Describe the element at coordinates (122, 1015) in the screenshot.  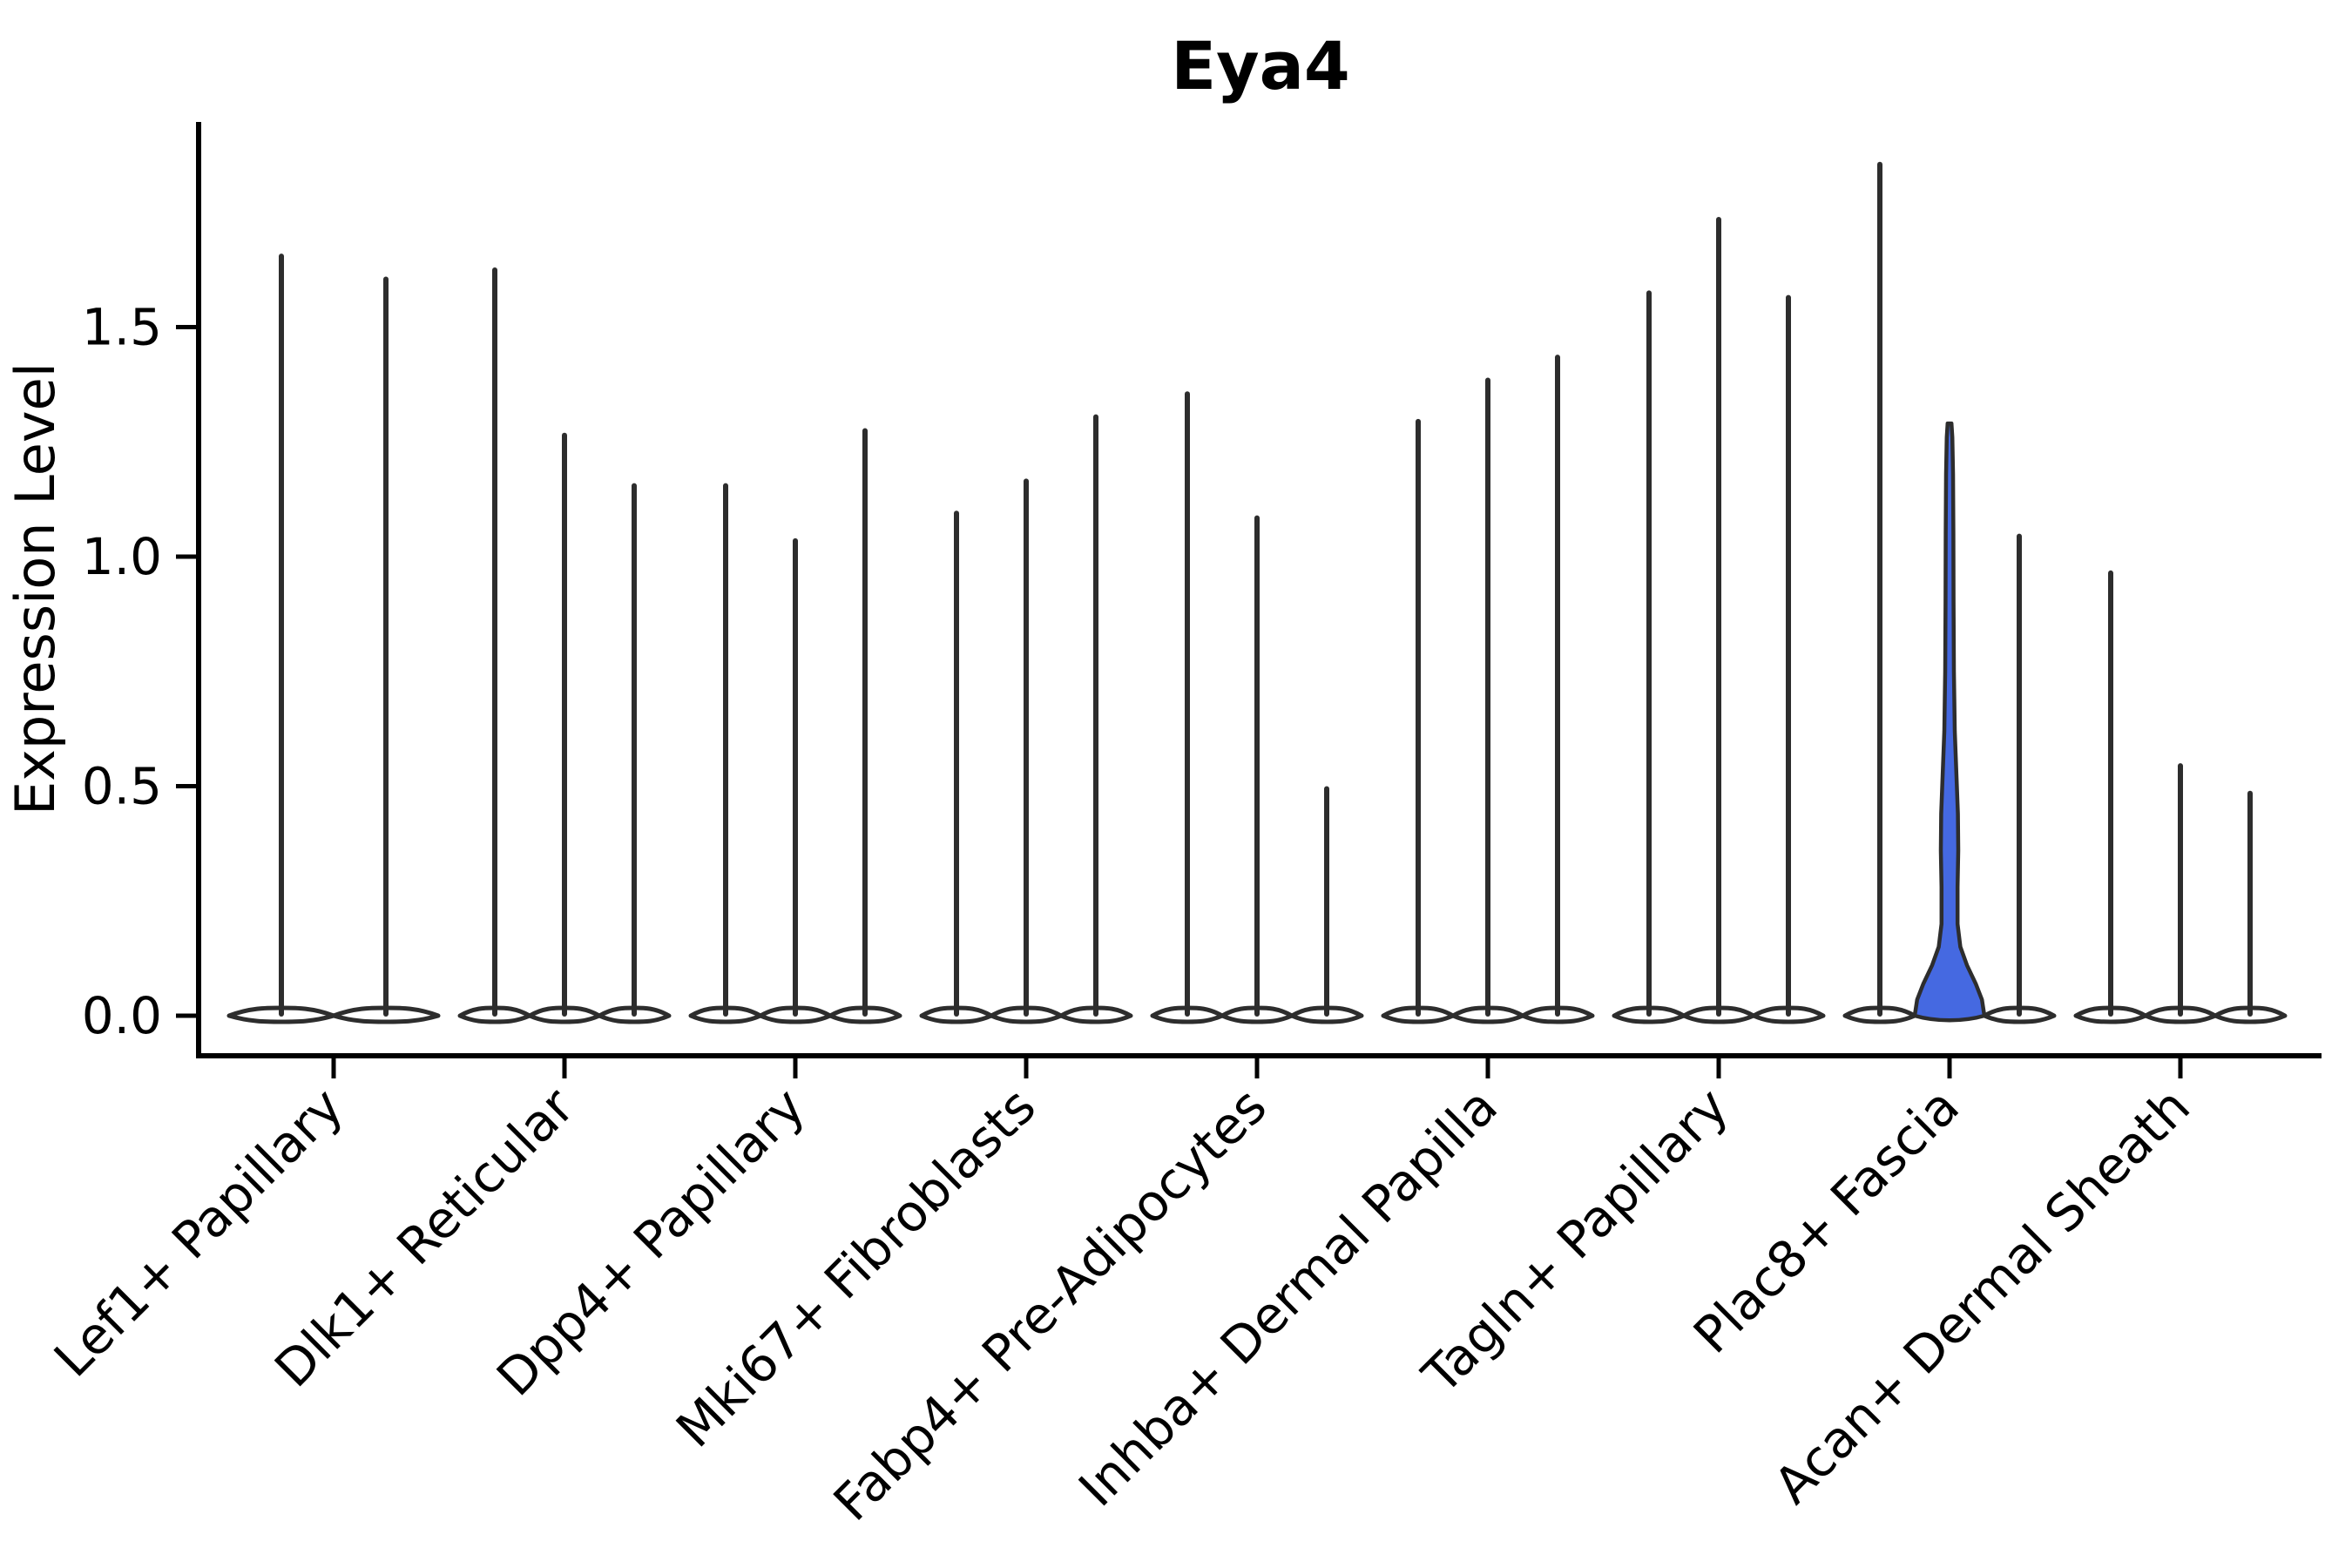
I see `y-tick-label: 0.0` at that location.